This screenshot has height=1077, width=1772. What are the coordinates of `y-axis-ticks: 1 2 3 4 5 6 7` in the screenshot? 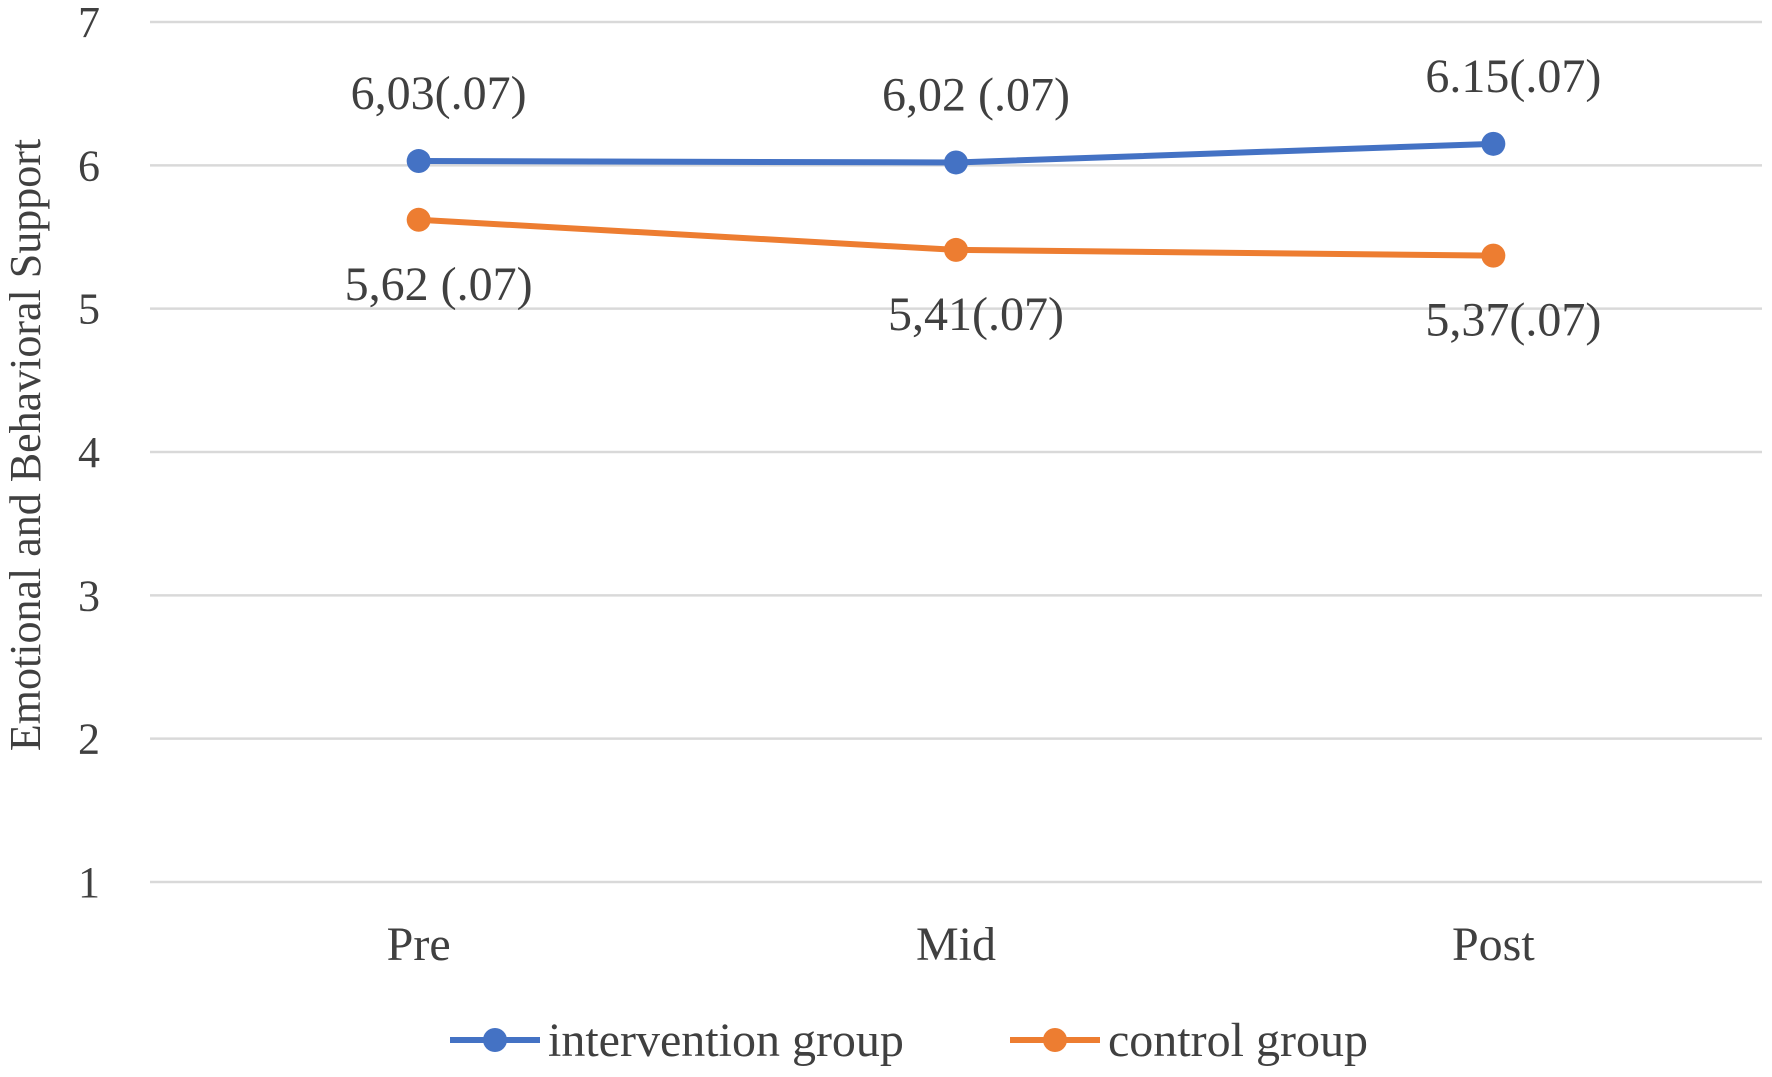 It's located at (89, 453).